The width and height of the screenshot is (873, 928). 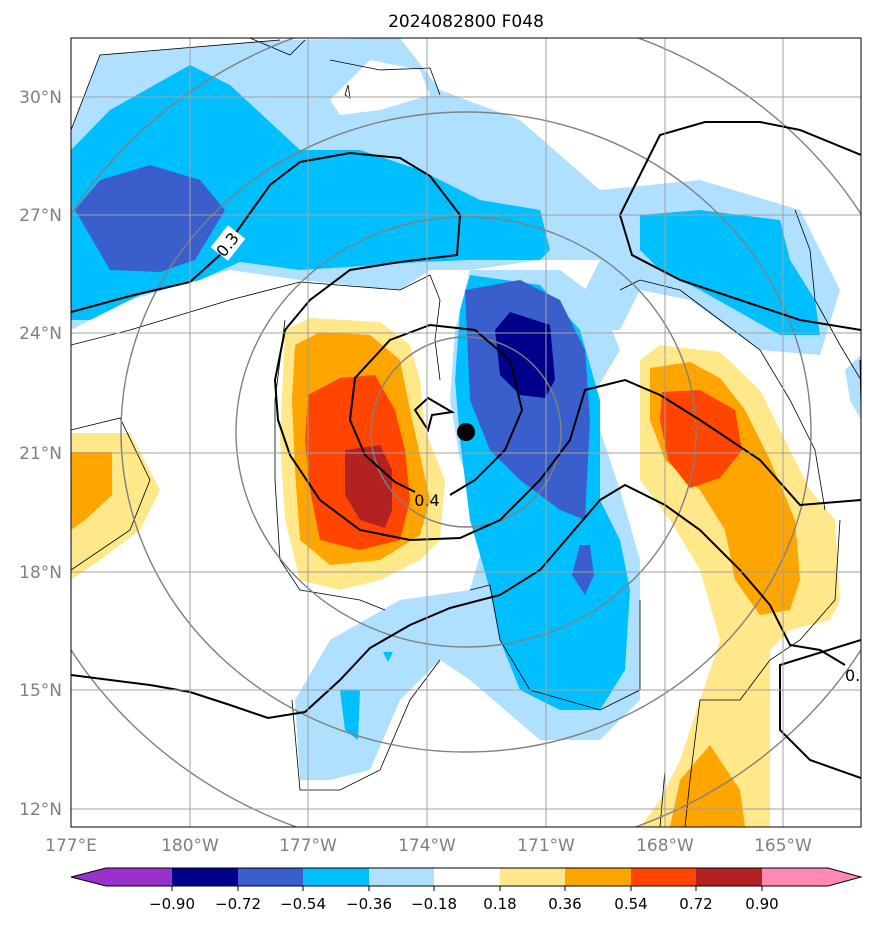 I want to click on map-title: 2024082800 F048, so click(x=466, y=22).